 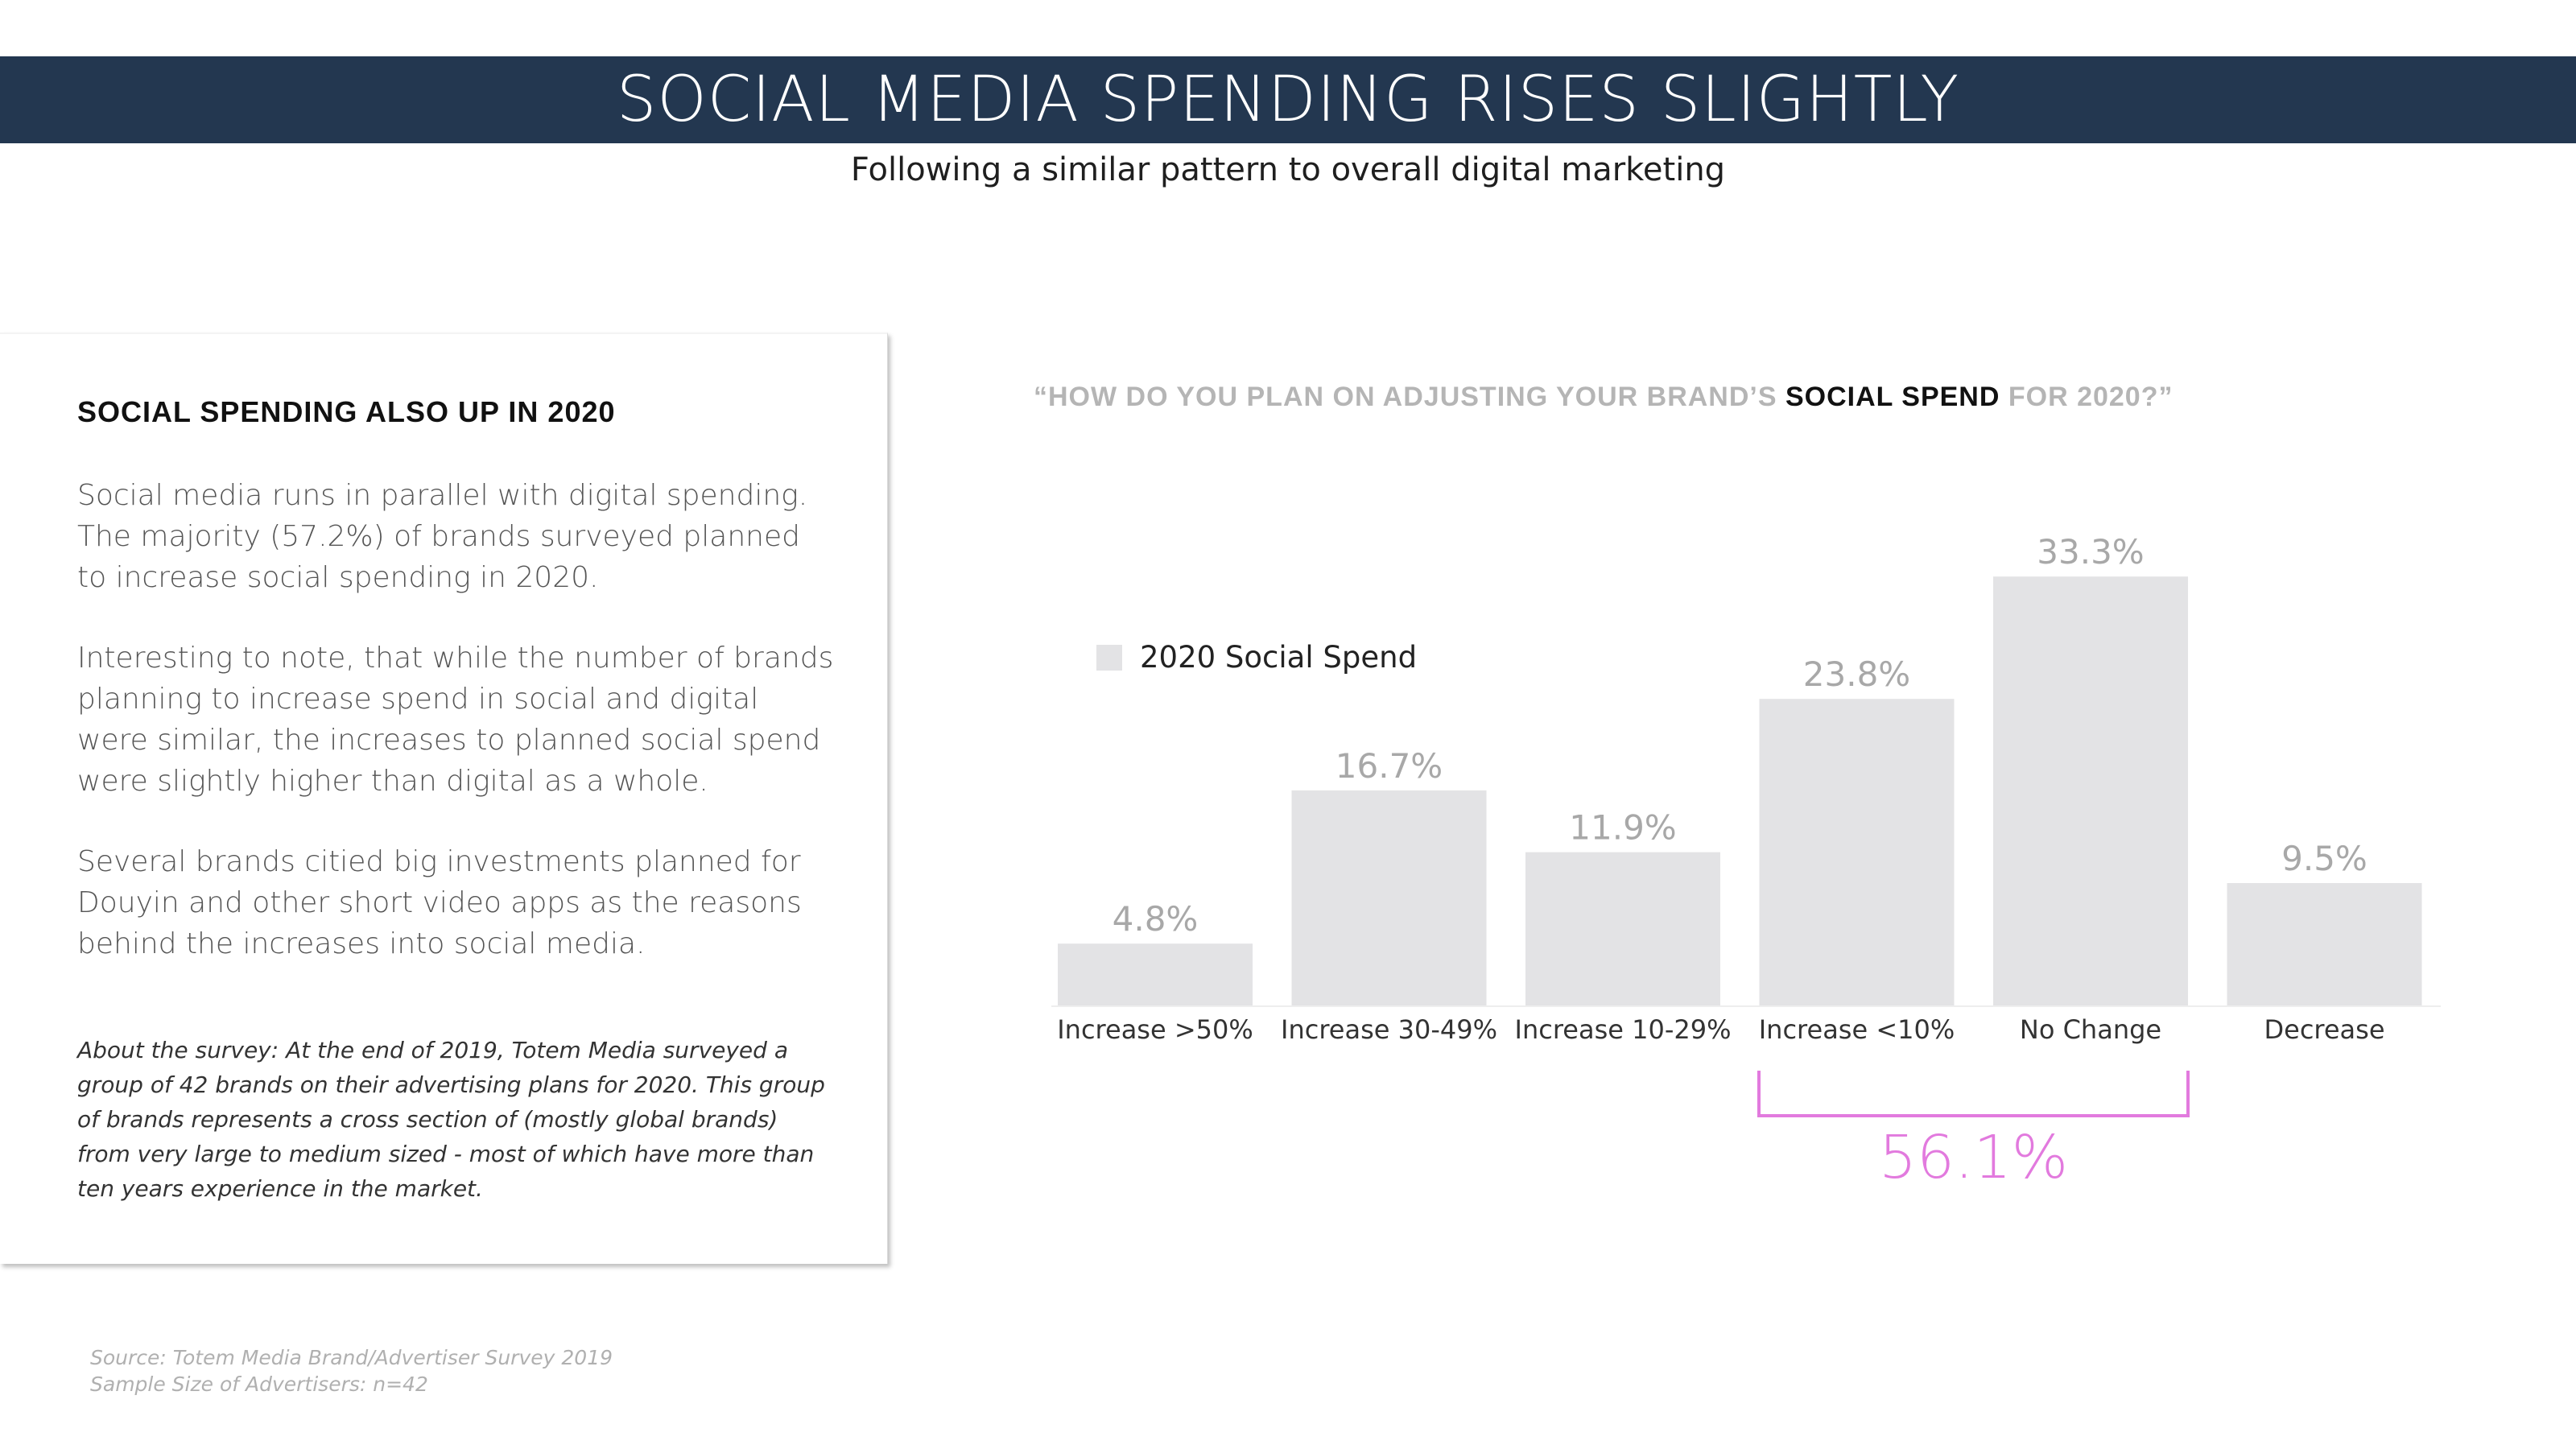 What do you see at coordinates (1973, 1094) in the screenshot?
I see `annotation-bracket` at bounding box center [1973, 1094].